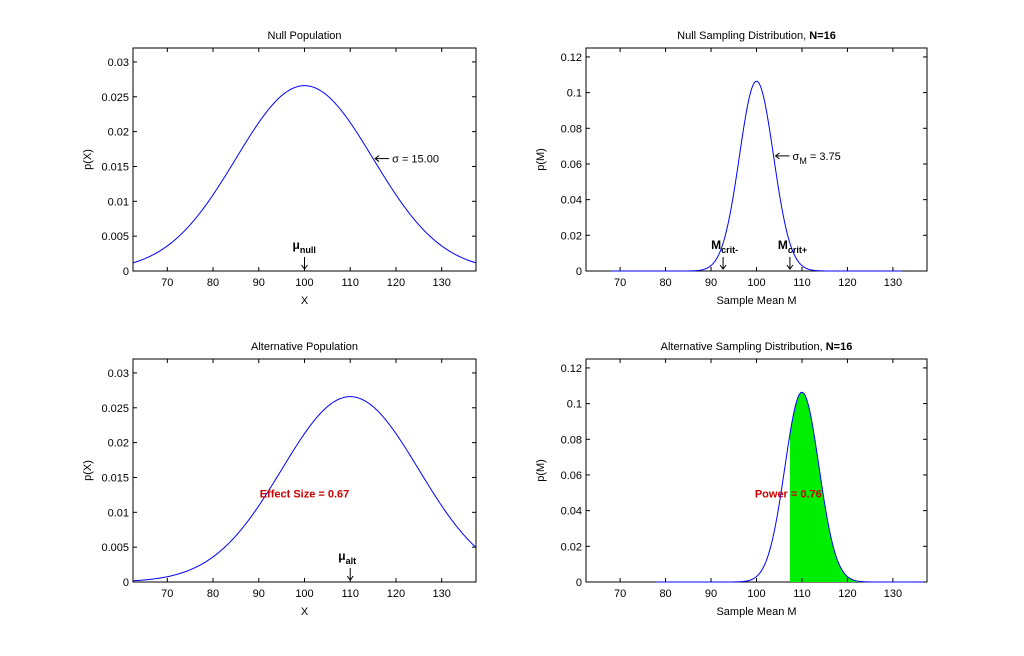  I want to click on chart-title: Alternative Sampling Distribution, N=16, so click(757, 347).